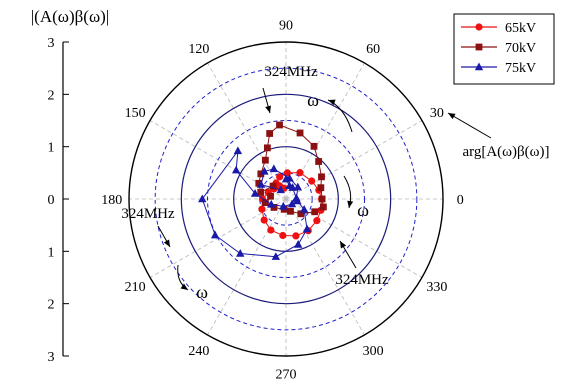  I want to click on legend: 65kV 70kV 75kV, so click(504, 49).